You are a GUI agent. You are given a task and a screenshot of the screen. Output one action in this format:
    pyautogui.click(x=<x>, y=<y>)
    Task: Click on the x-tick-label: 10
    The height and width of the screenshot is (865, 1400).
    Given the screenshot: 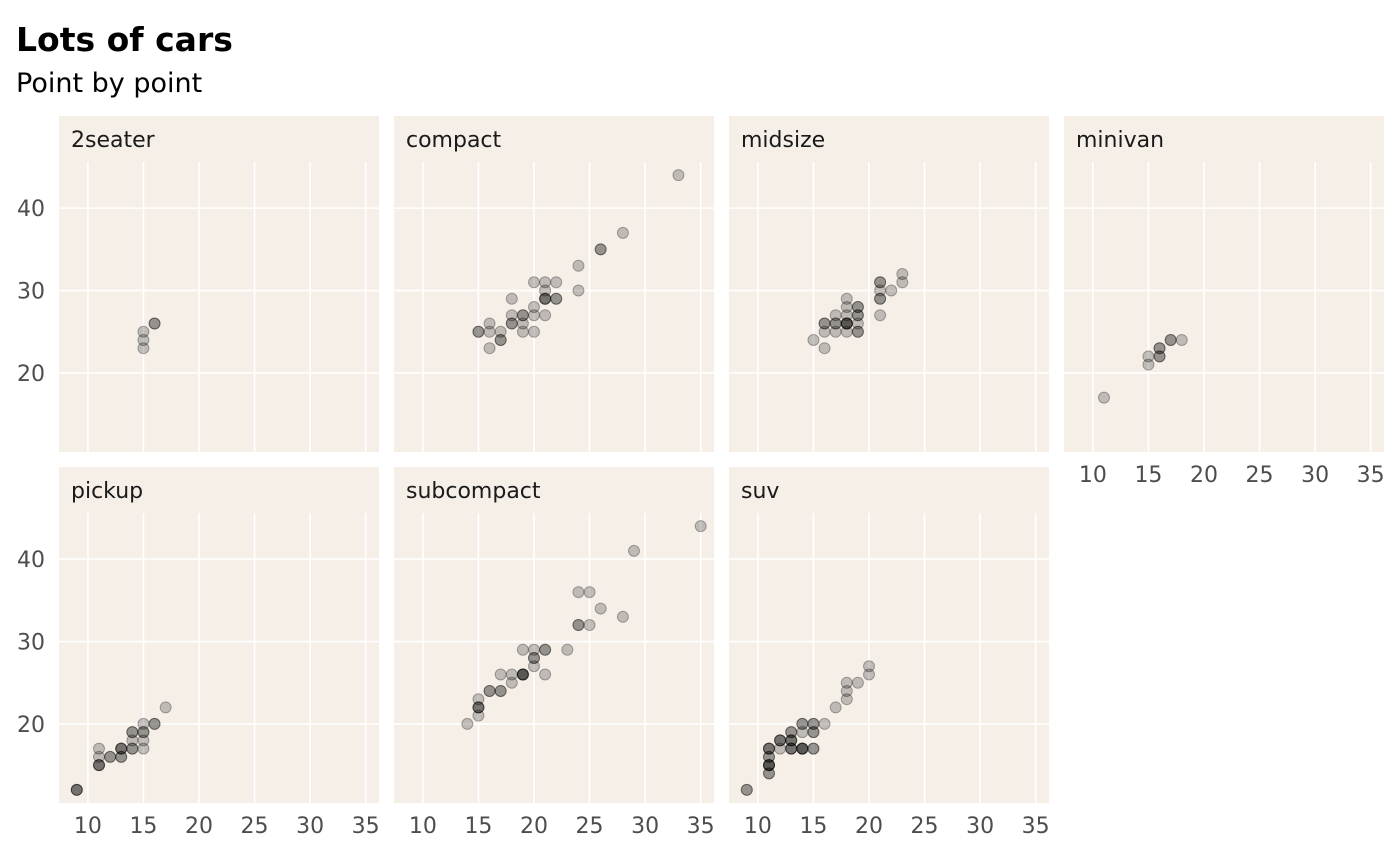 What is the action you would take?
    pyautogui.click(x=88, y=826)
    